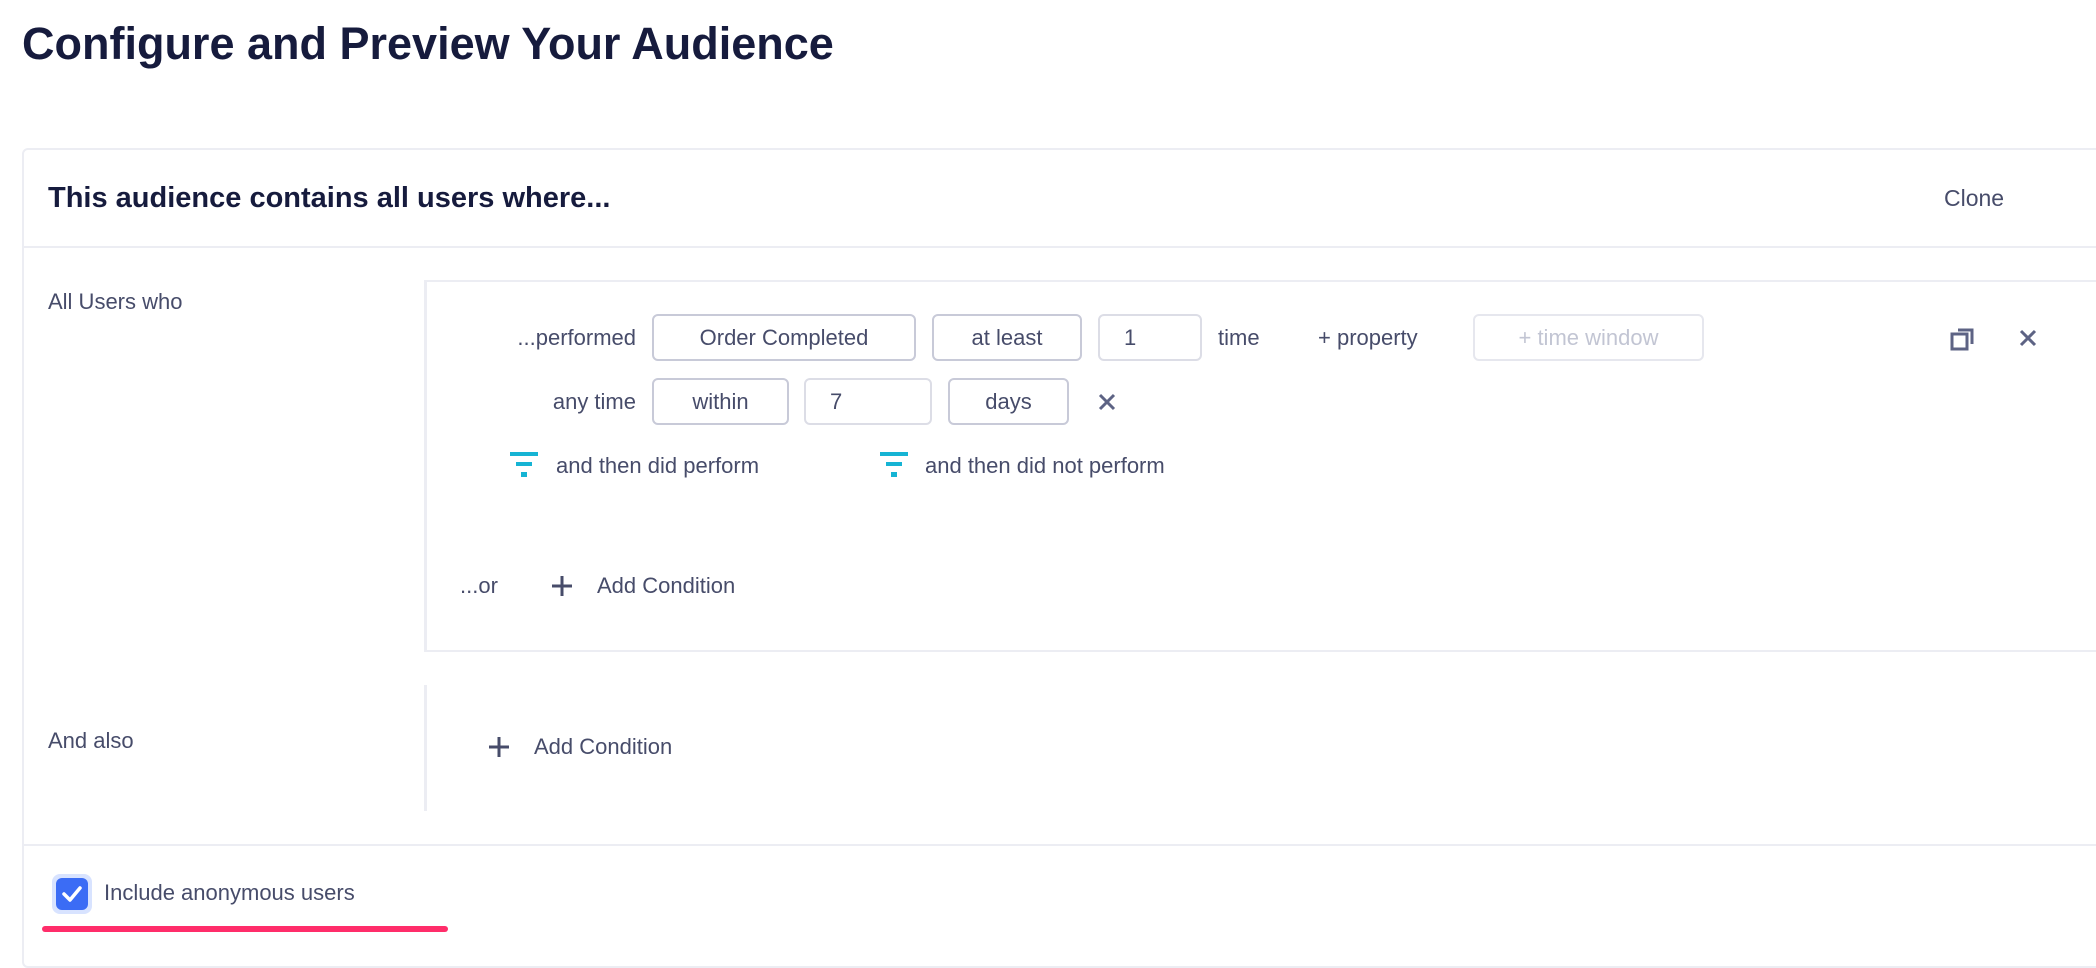 The height and width of the screenshot is (968, 2096). I want to click on copy-icon, so click(1963, 339).